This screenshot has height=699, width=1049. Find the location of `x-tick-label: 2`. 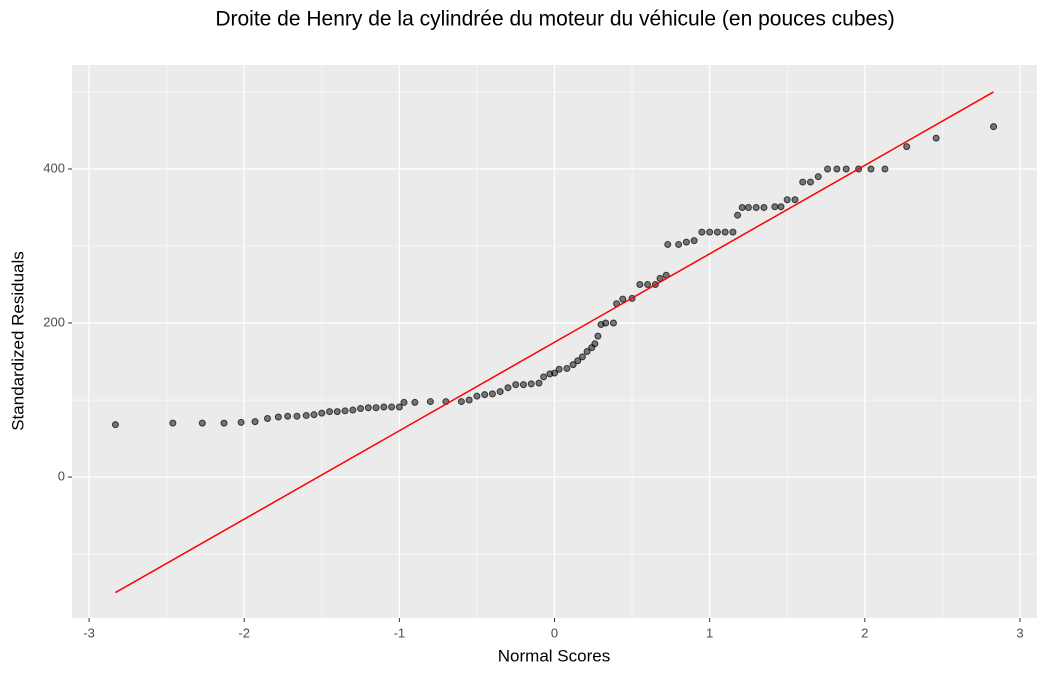

x-tick-label: 2 is located at coordinates (864, 632).